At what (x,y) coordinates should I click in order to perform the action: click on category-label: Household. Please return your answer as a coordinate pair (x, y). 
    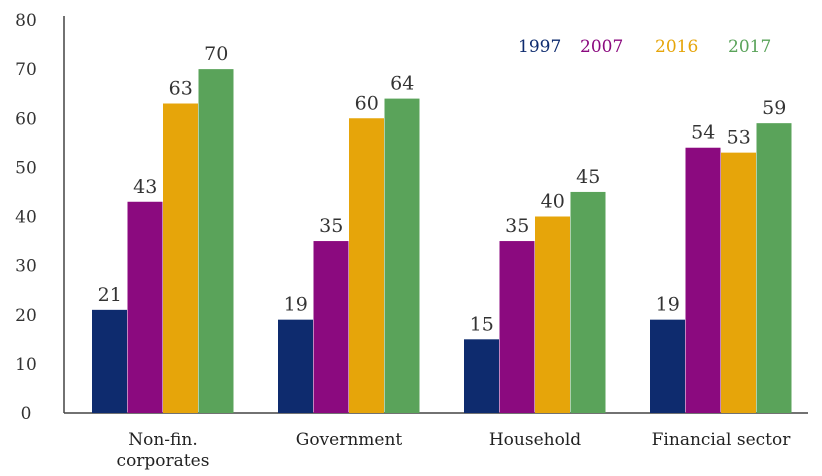
    Looking at the image, I should click on (535, 440).